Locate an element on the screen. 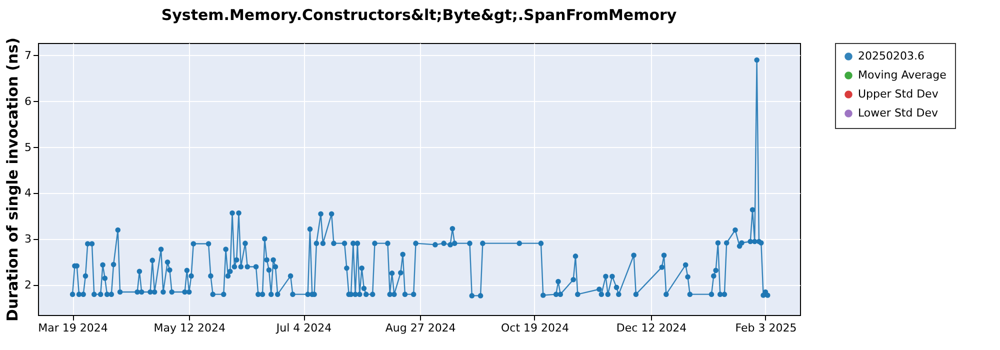  y-tick-label: 4 is located at coordinates (28, 193).